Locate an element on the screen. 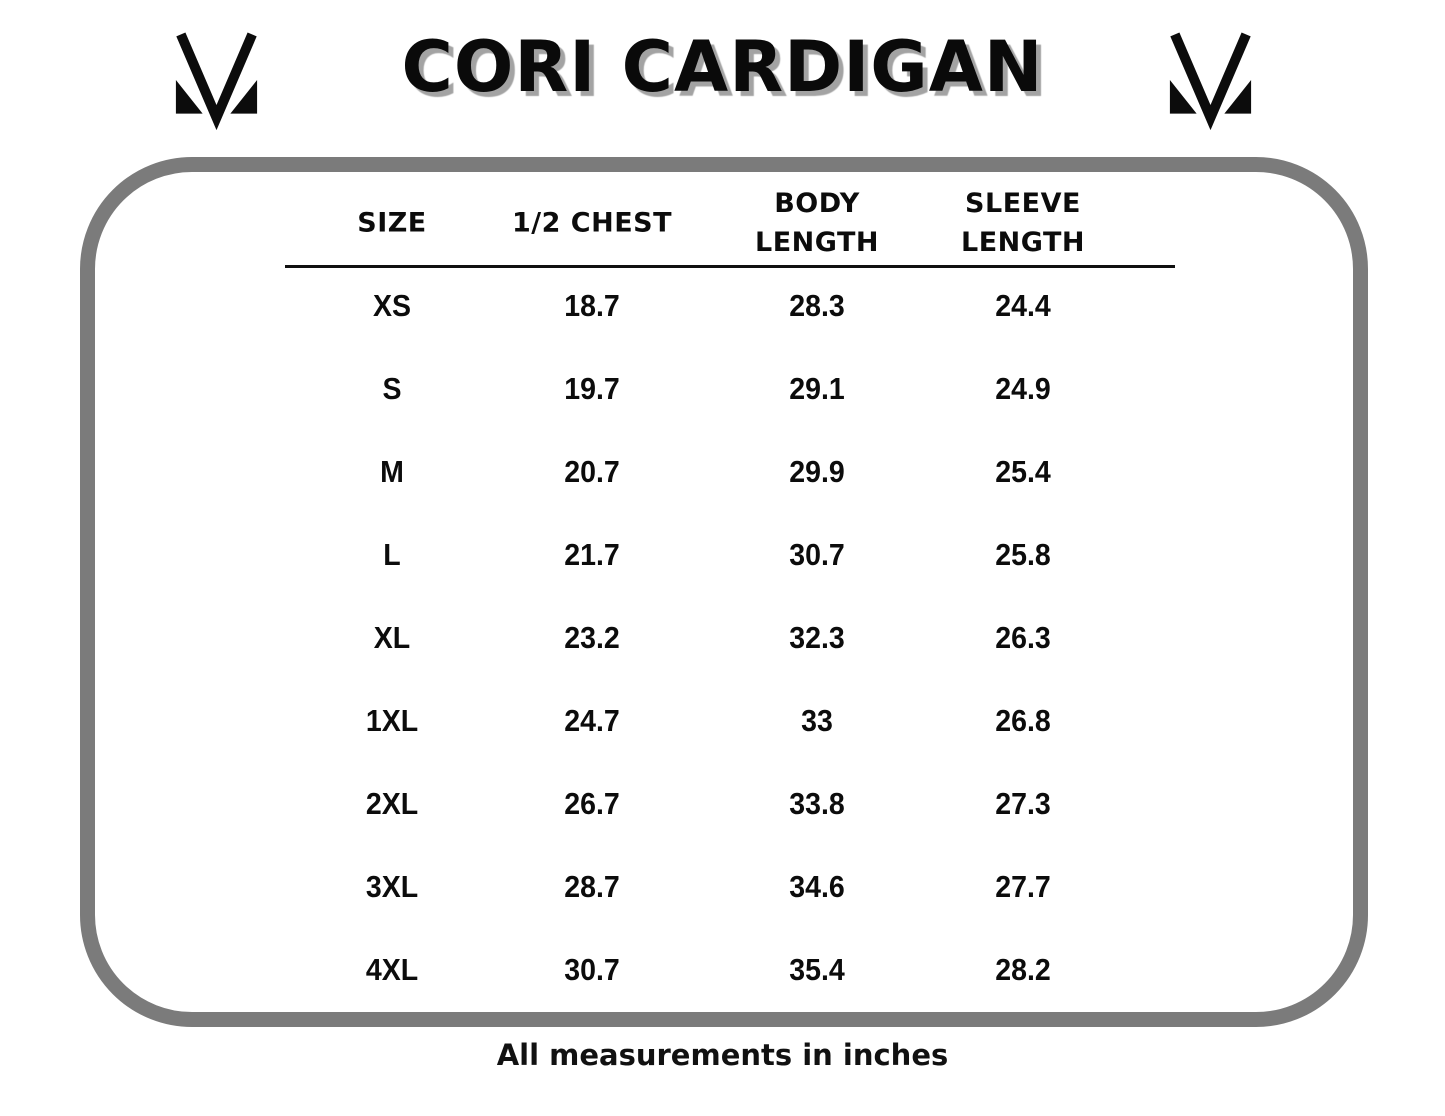 This screenshot has height=1116, width=1445. body-length-cell: 35.4 is located at coordinates (817, 969).